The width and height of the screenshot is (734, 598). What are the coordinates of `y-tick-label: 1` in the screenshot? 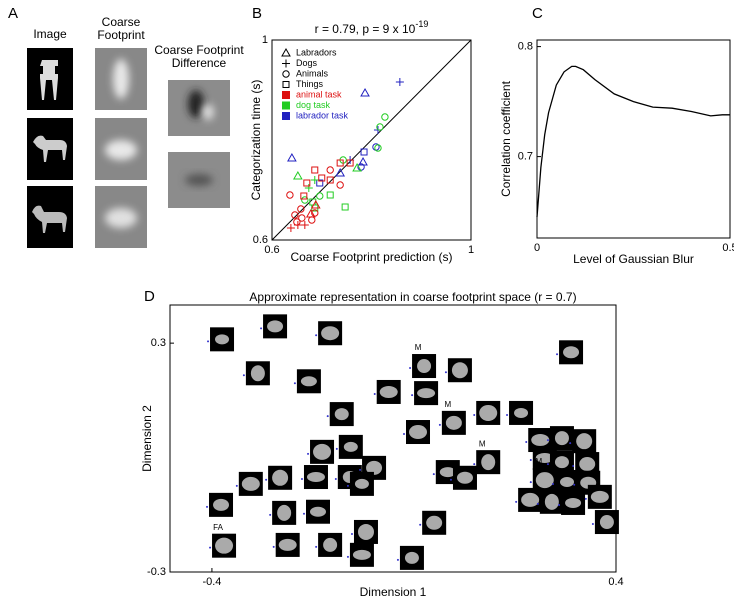 It's located at (265, 40).